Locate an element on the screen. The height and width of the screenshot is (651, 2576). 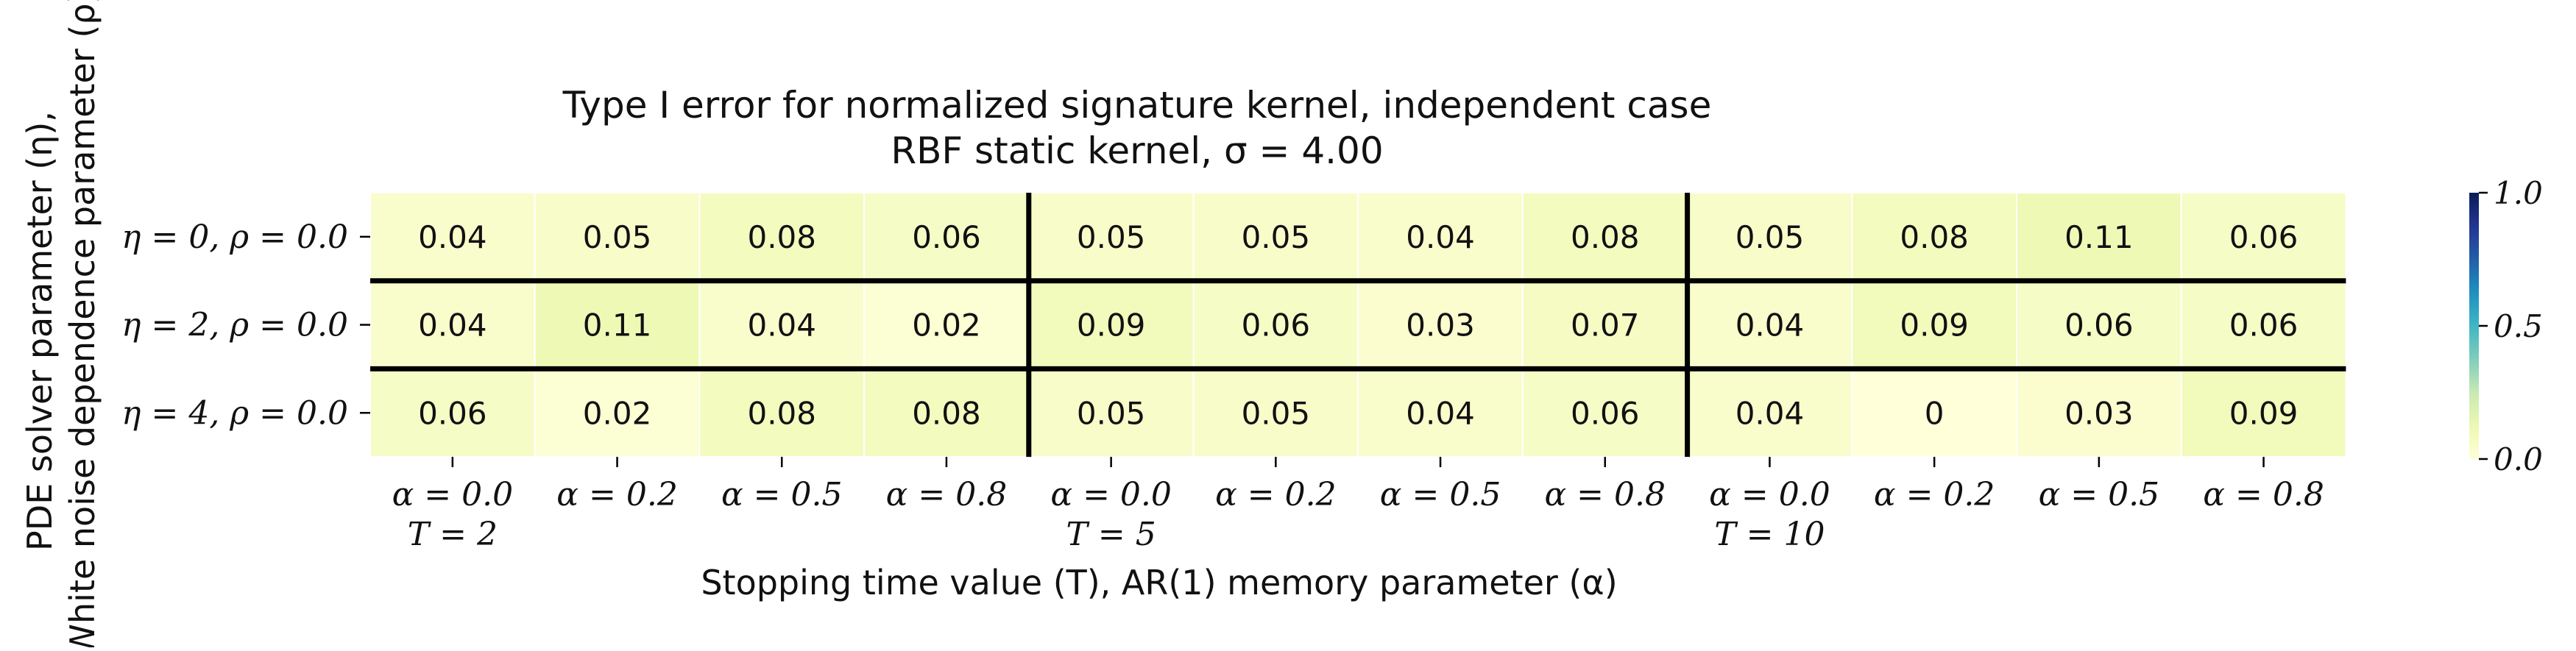
colorbar: 0.0 0.5 1.0 is located at coordinates (2506, 326).